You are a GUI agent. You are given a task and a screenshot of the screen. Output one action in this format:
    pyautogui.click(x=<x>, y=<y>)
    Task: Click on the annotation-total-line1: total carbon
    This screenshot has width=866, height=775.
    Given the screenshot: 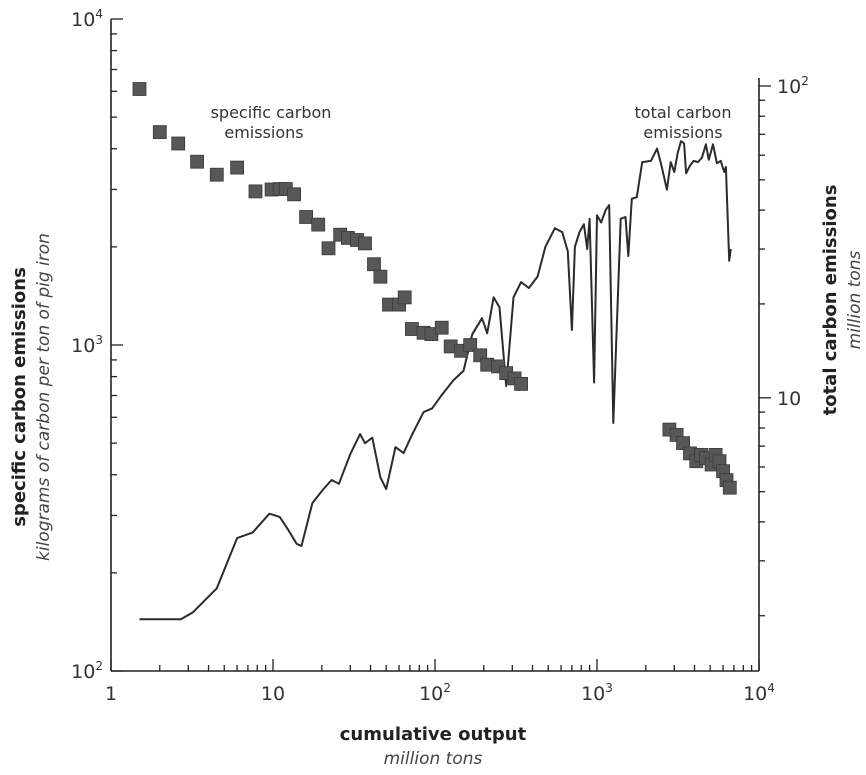 What is the action you would take?
    pyautogui.click(x=683, y=112)
    